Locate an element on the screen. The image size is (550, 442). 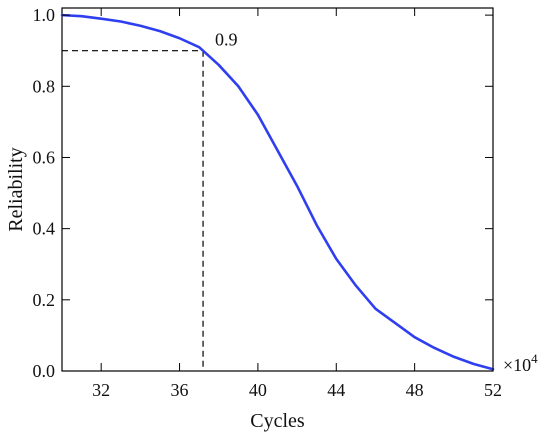
x-tick-label: 52 is located at coordinates (493, 390).